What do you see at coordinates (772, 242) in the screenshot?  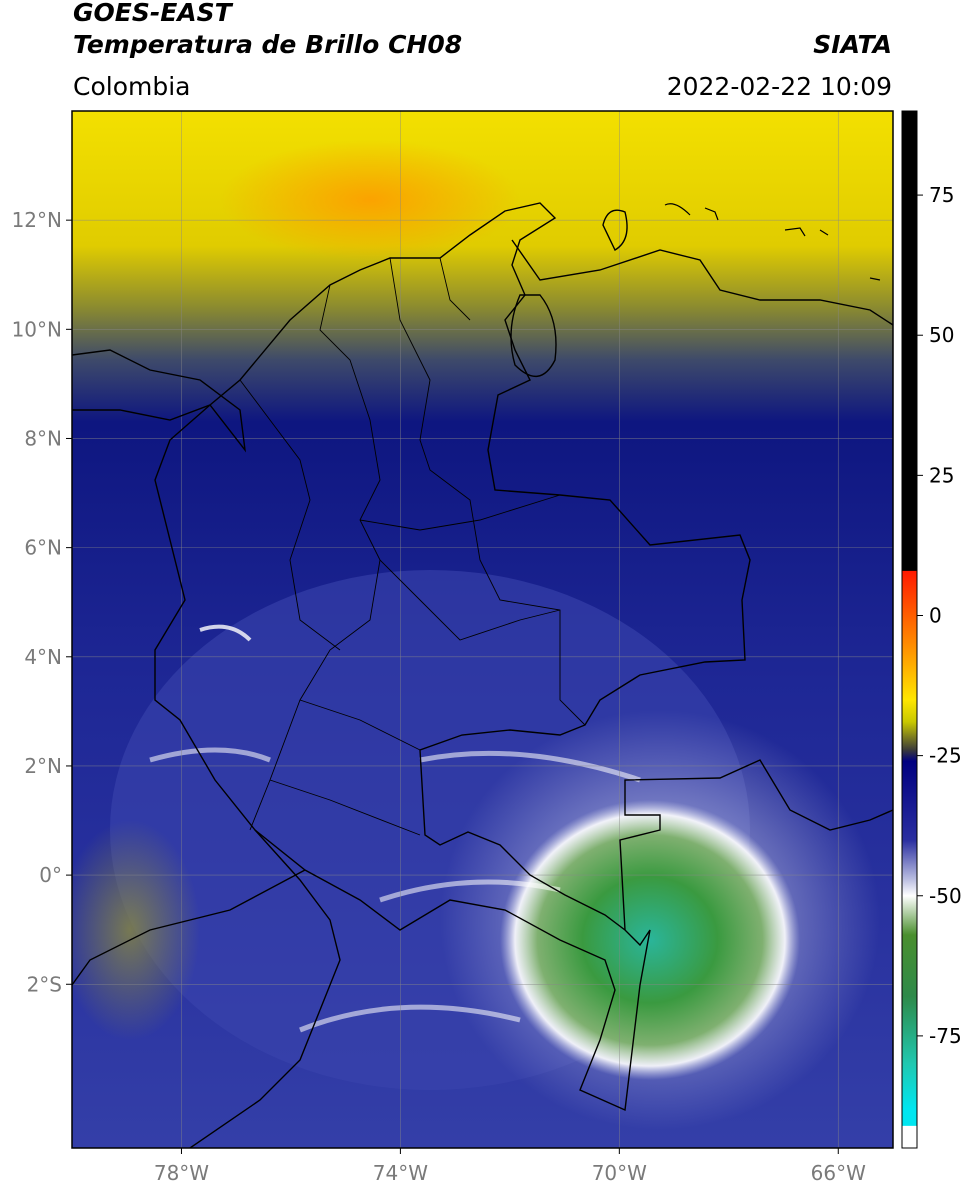 I see `islands` at bounding box center [772, 242].